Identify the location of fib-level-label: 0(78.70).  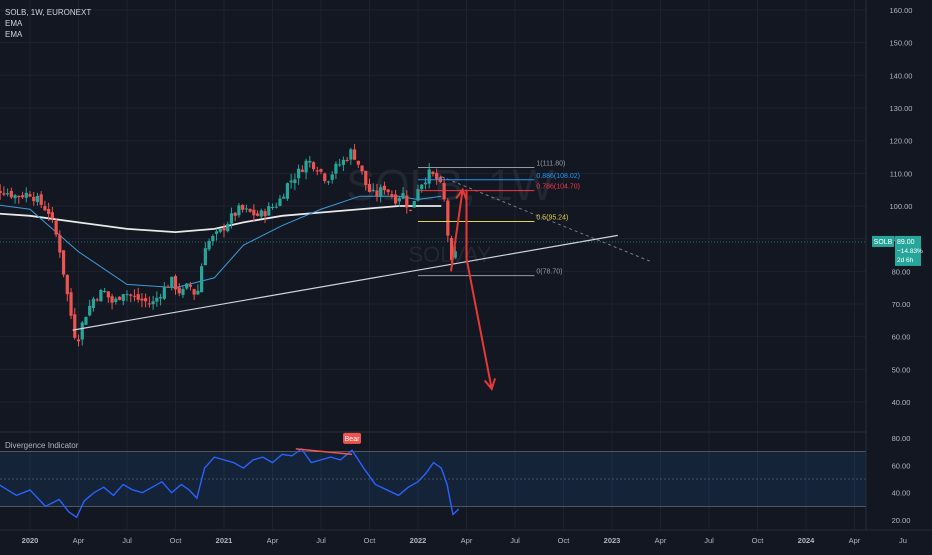
(549, 272).